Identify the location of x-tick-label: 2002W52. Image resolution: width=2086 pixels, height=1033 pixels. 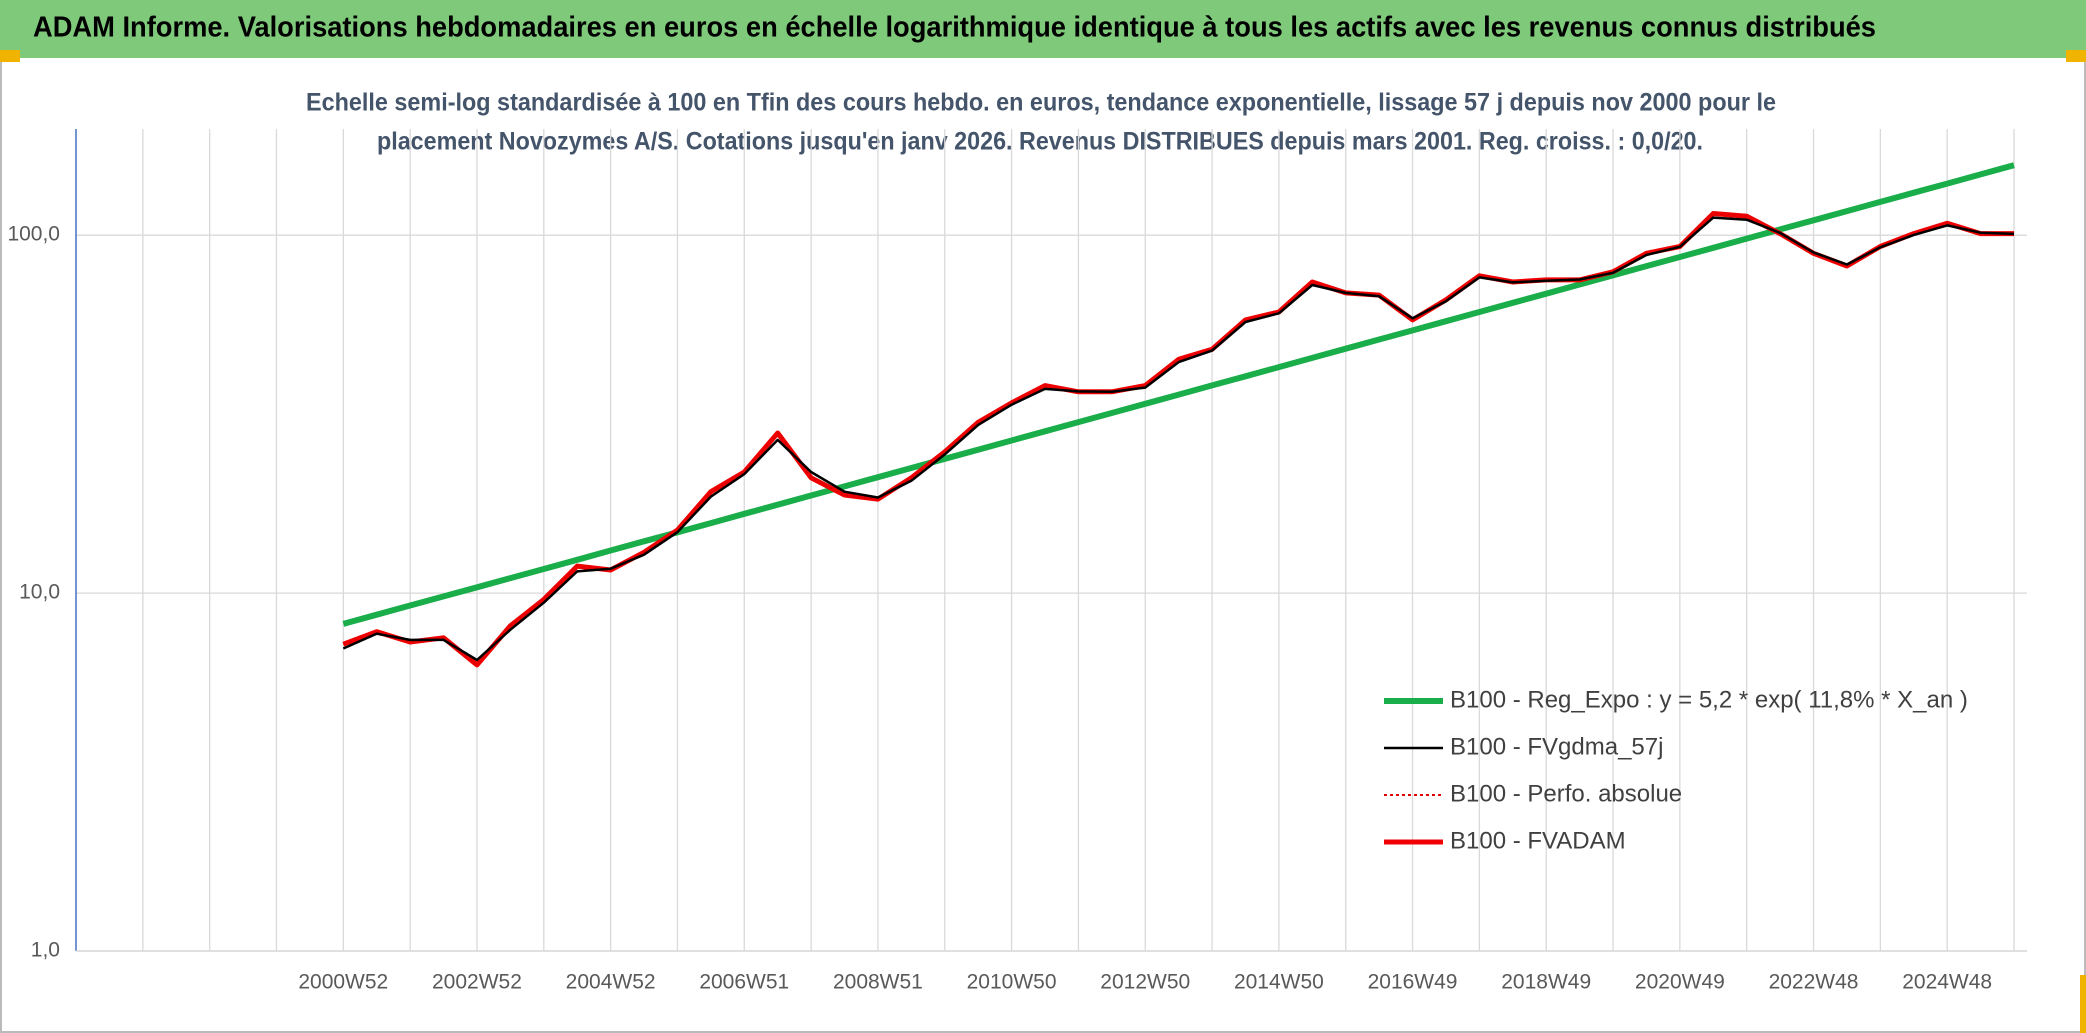
(477, 982).